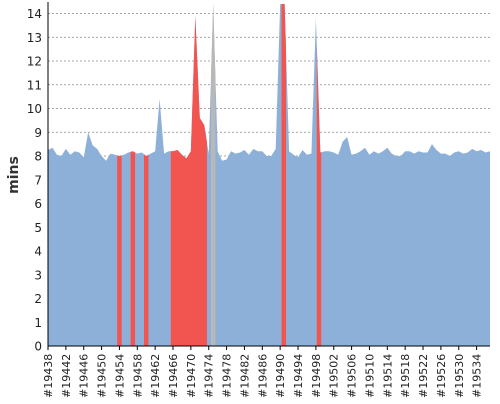 The height and width of the screenshot is (404, 500). What do you see at coordinates (477, 376) in the screenshot?
I see `x-tick-label: #19534` at bounding box center [477, 376].